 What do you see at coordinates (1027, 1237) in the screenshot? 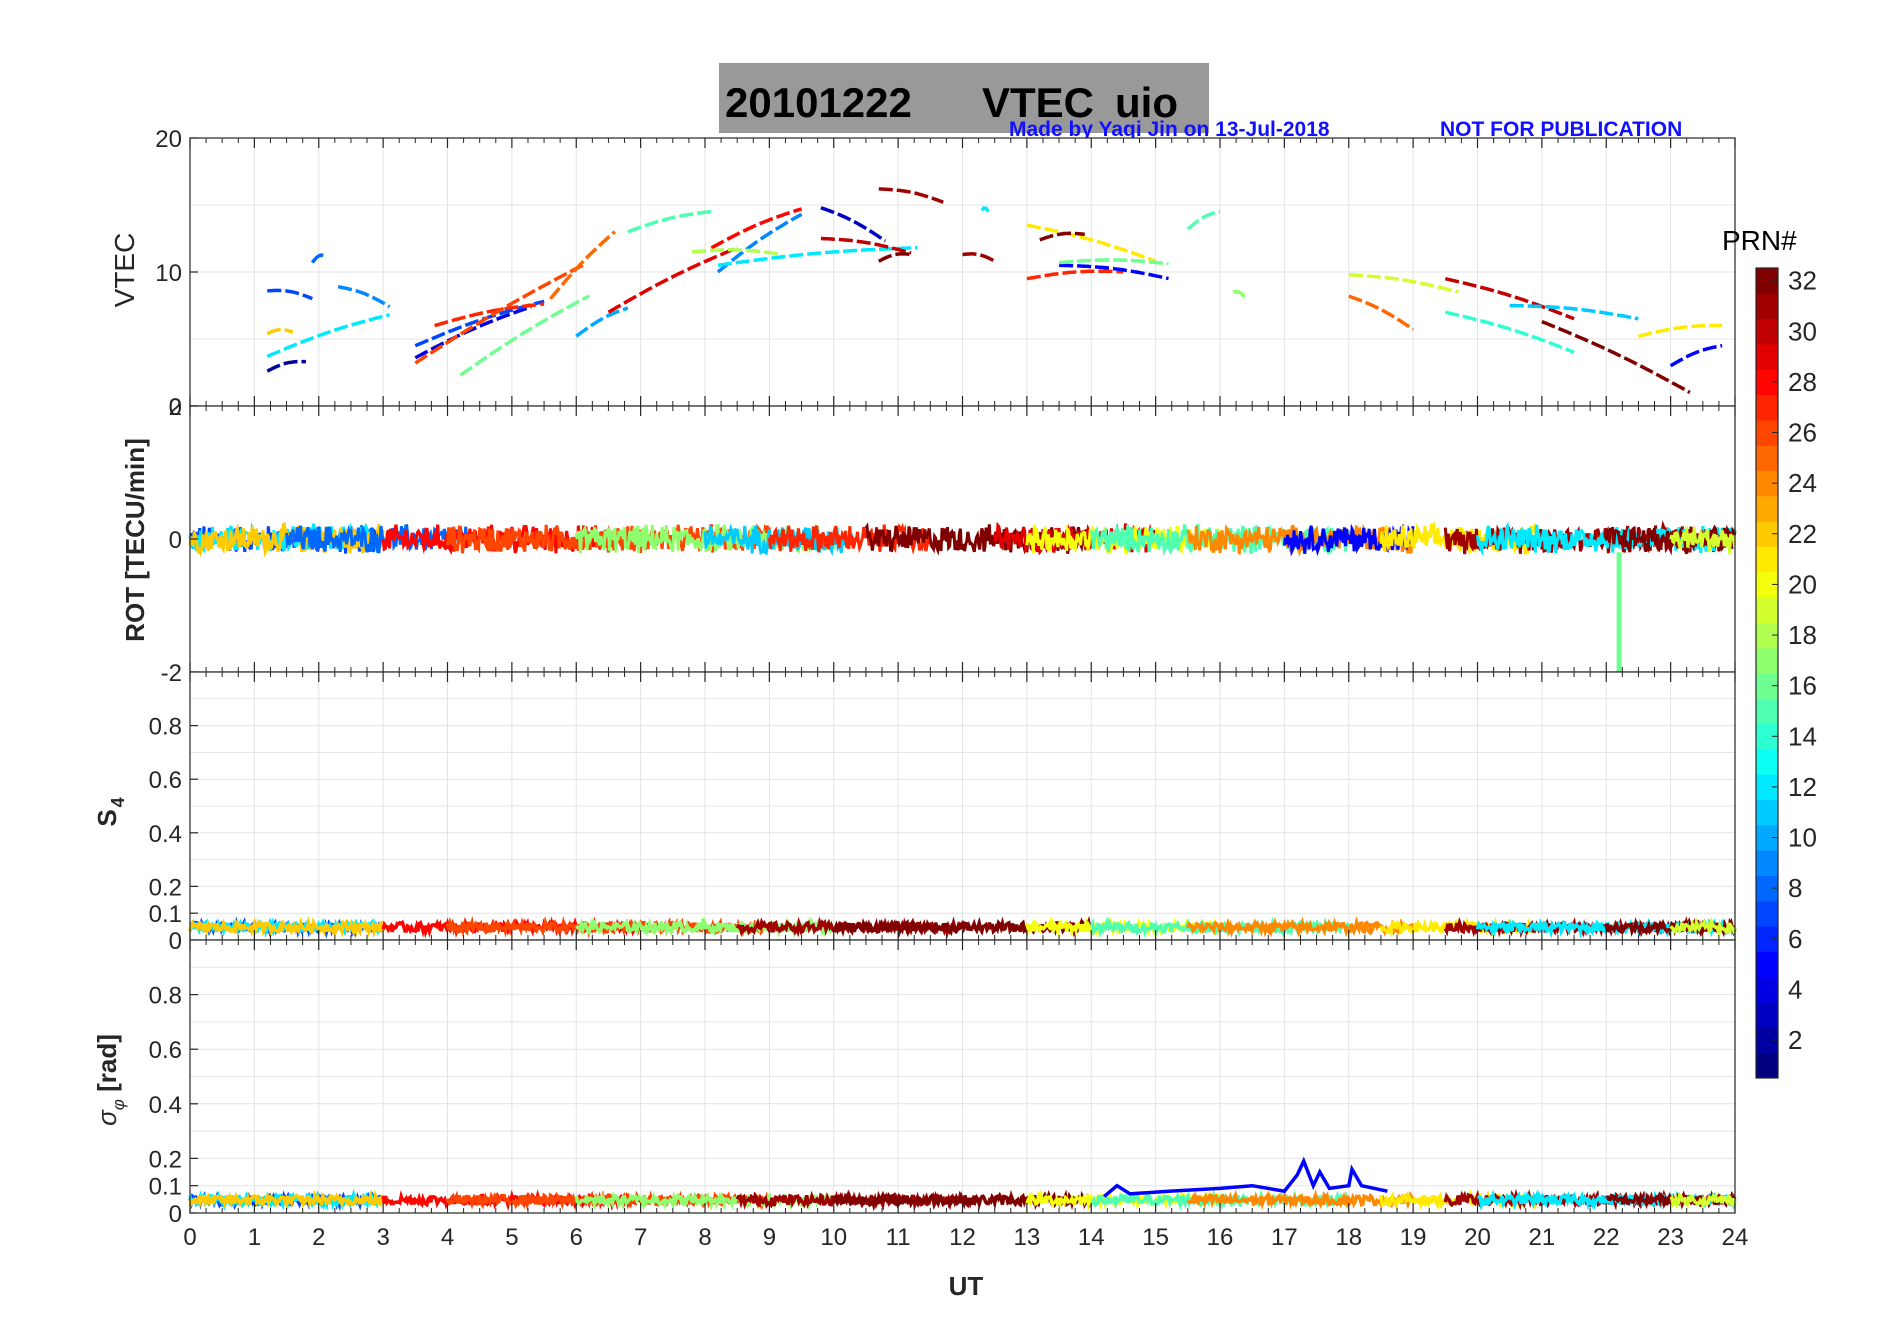
I see `x-tick-label: 13` at bounding box center [1027, 1237].